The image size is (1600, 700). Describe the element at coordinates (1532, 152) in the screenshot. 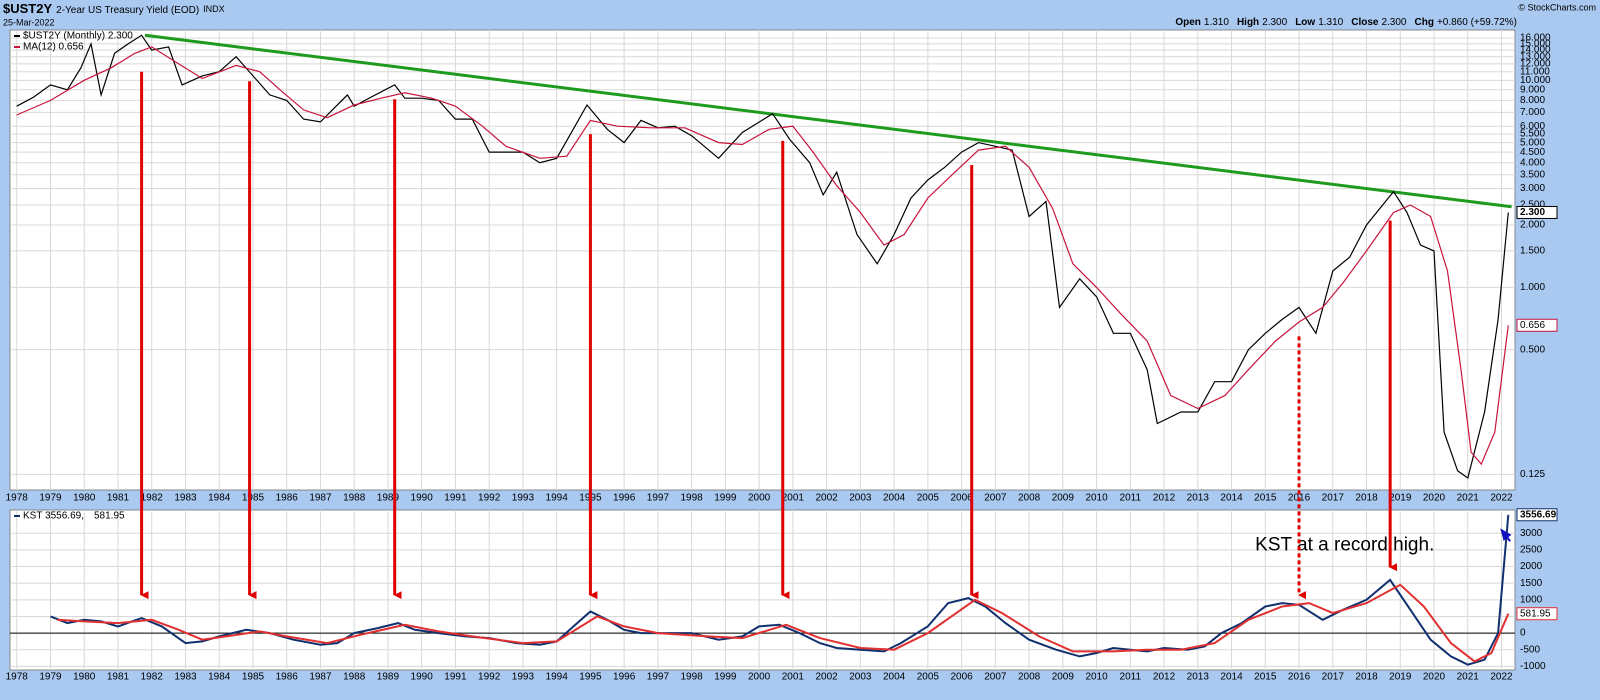

I see `y-tick-label: 4.500` at that location.